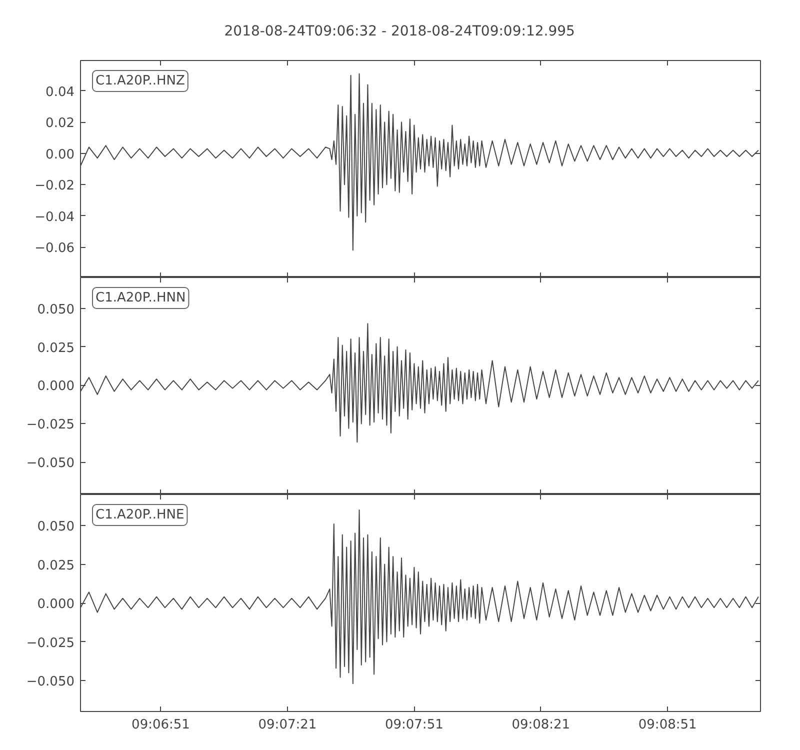 This screenshot has height=750, width=800. Describe the element at coordinates (399, 32) in the screenshot. I see `chart-title: 2018-08-24T09:06:32 - 2018-08-24T09:09:12.995` at that location.